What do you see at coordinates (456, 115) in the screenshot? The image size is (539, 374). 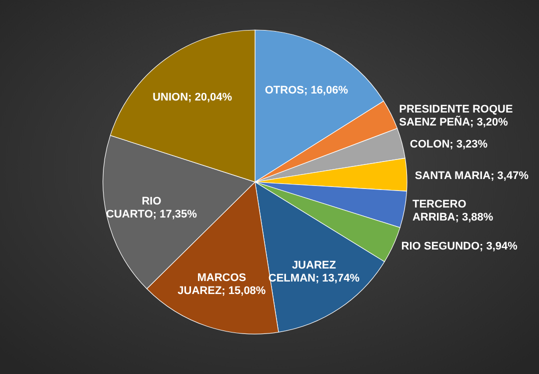 I see `slice-label: PRESIDENTE ROQUE SAENZ PEÑA; 3,20%` at bounding box center [456, 115].